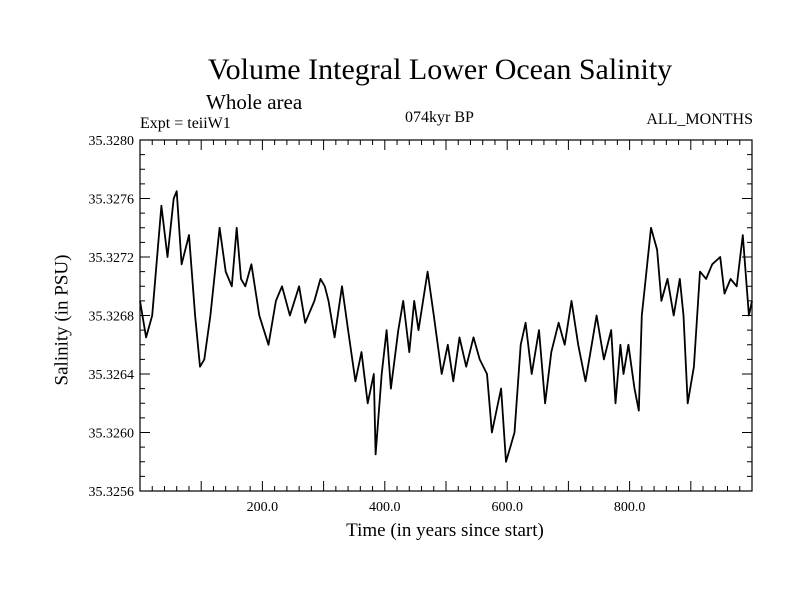 This screenshot has width=800, height=600. Describe the element at coordinates (439, 117) in the screenshot. I see `period-label: 074kyr BP` at that location.